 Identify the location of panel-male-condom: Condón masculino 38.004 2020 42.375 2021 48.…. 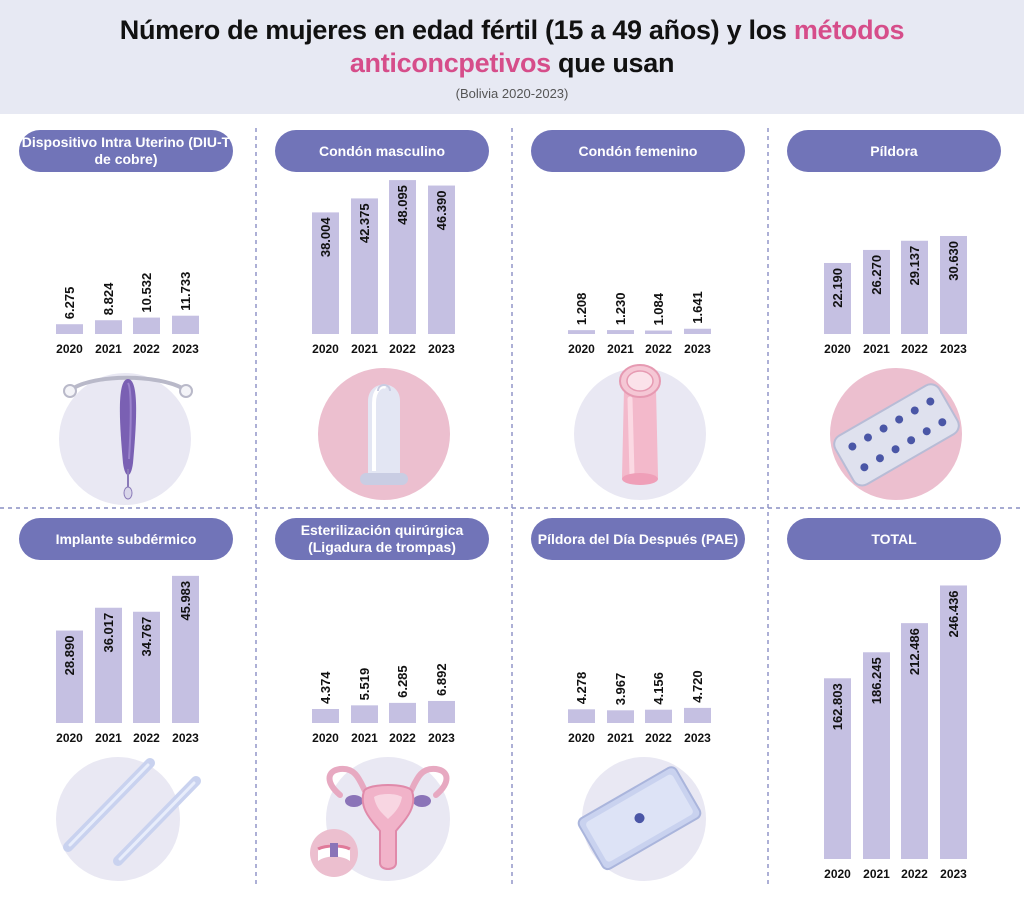
(384, 311).